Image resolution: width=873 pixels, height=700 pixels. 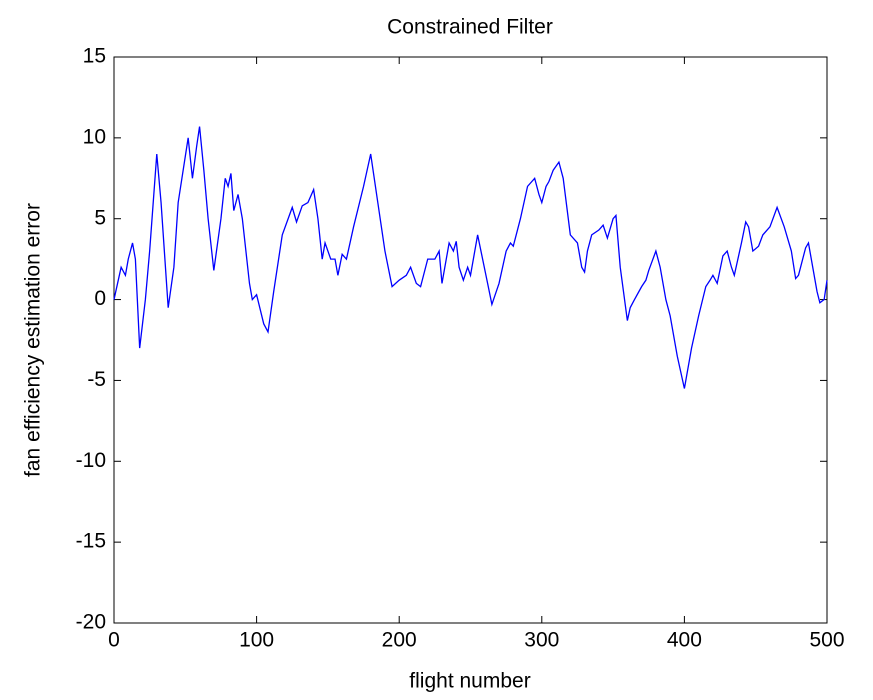 What do you see at coordinates (114, 640) in the screenshot?
I see `x-tick-label: 0` at bounding box center [114, 640].